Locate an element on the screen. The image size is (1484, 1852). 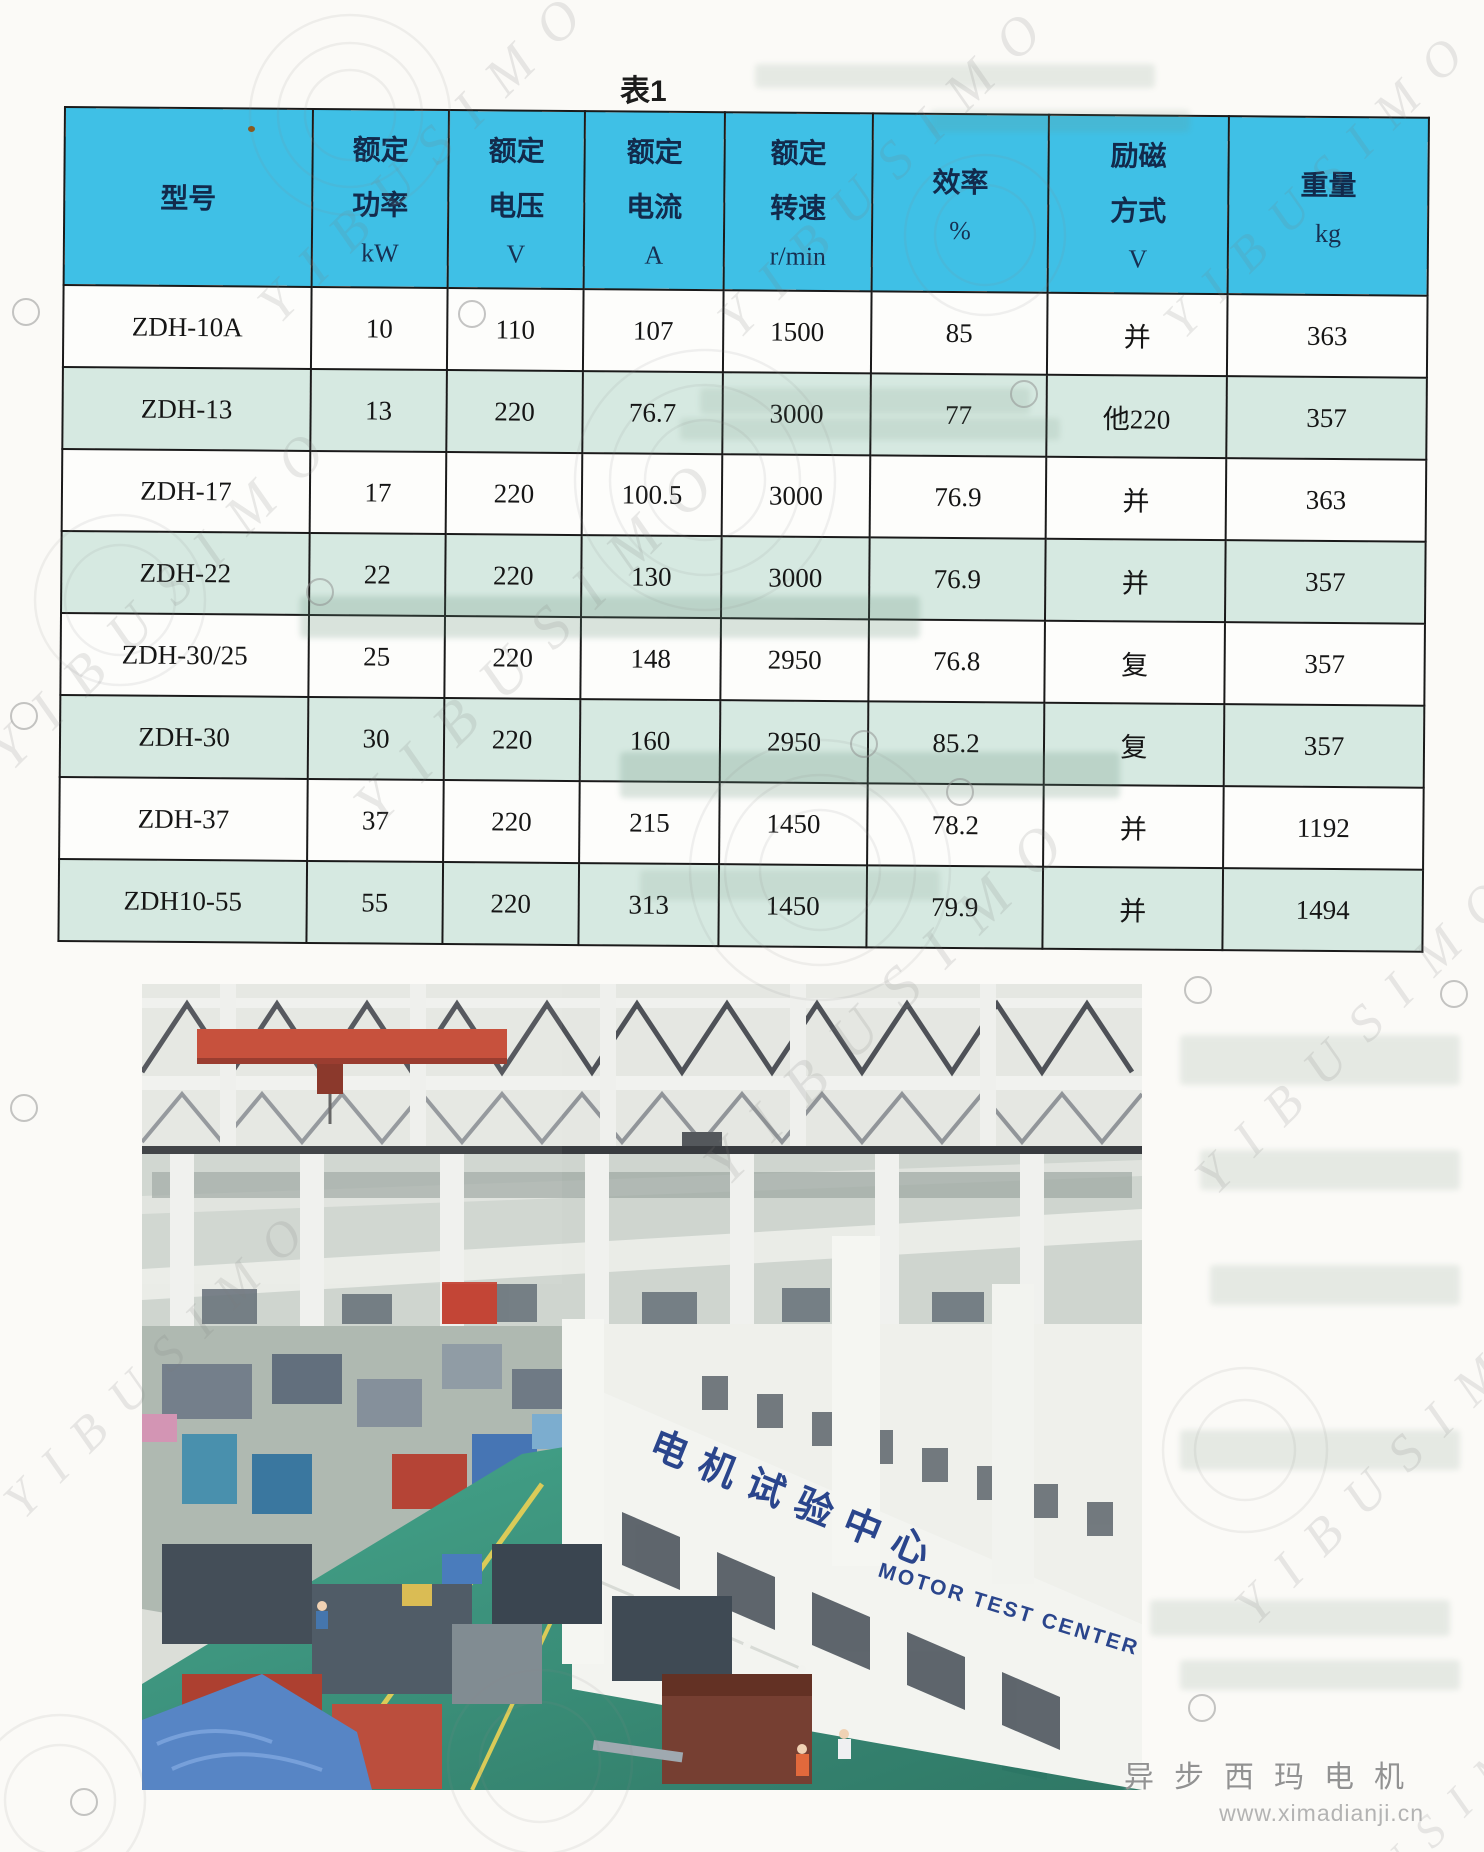
cell-power: 55 is located at coordinates (375, 902).